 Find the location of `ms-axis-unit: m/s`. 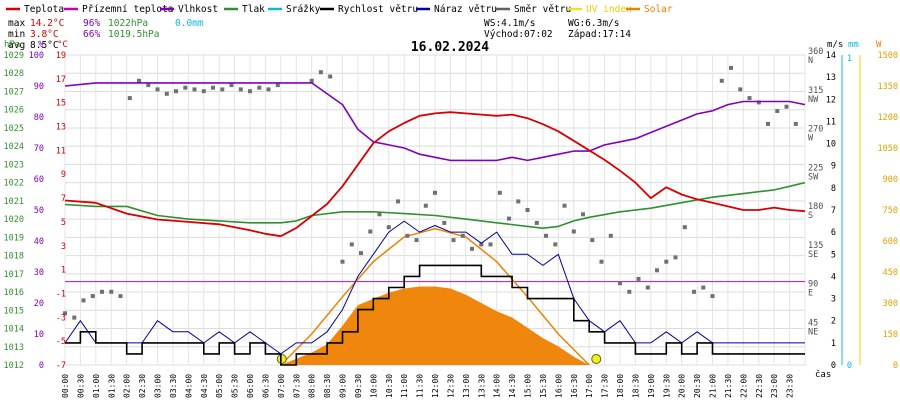

ms-axis-unit: m/s is located at coordinates (835, 45).